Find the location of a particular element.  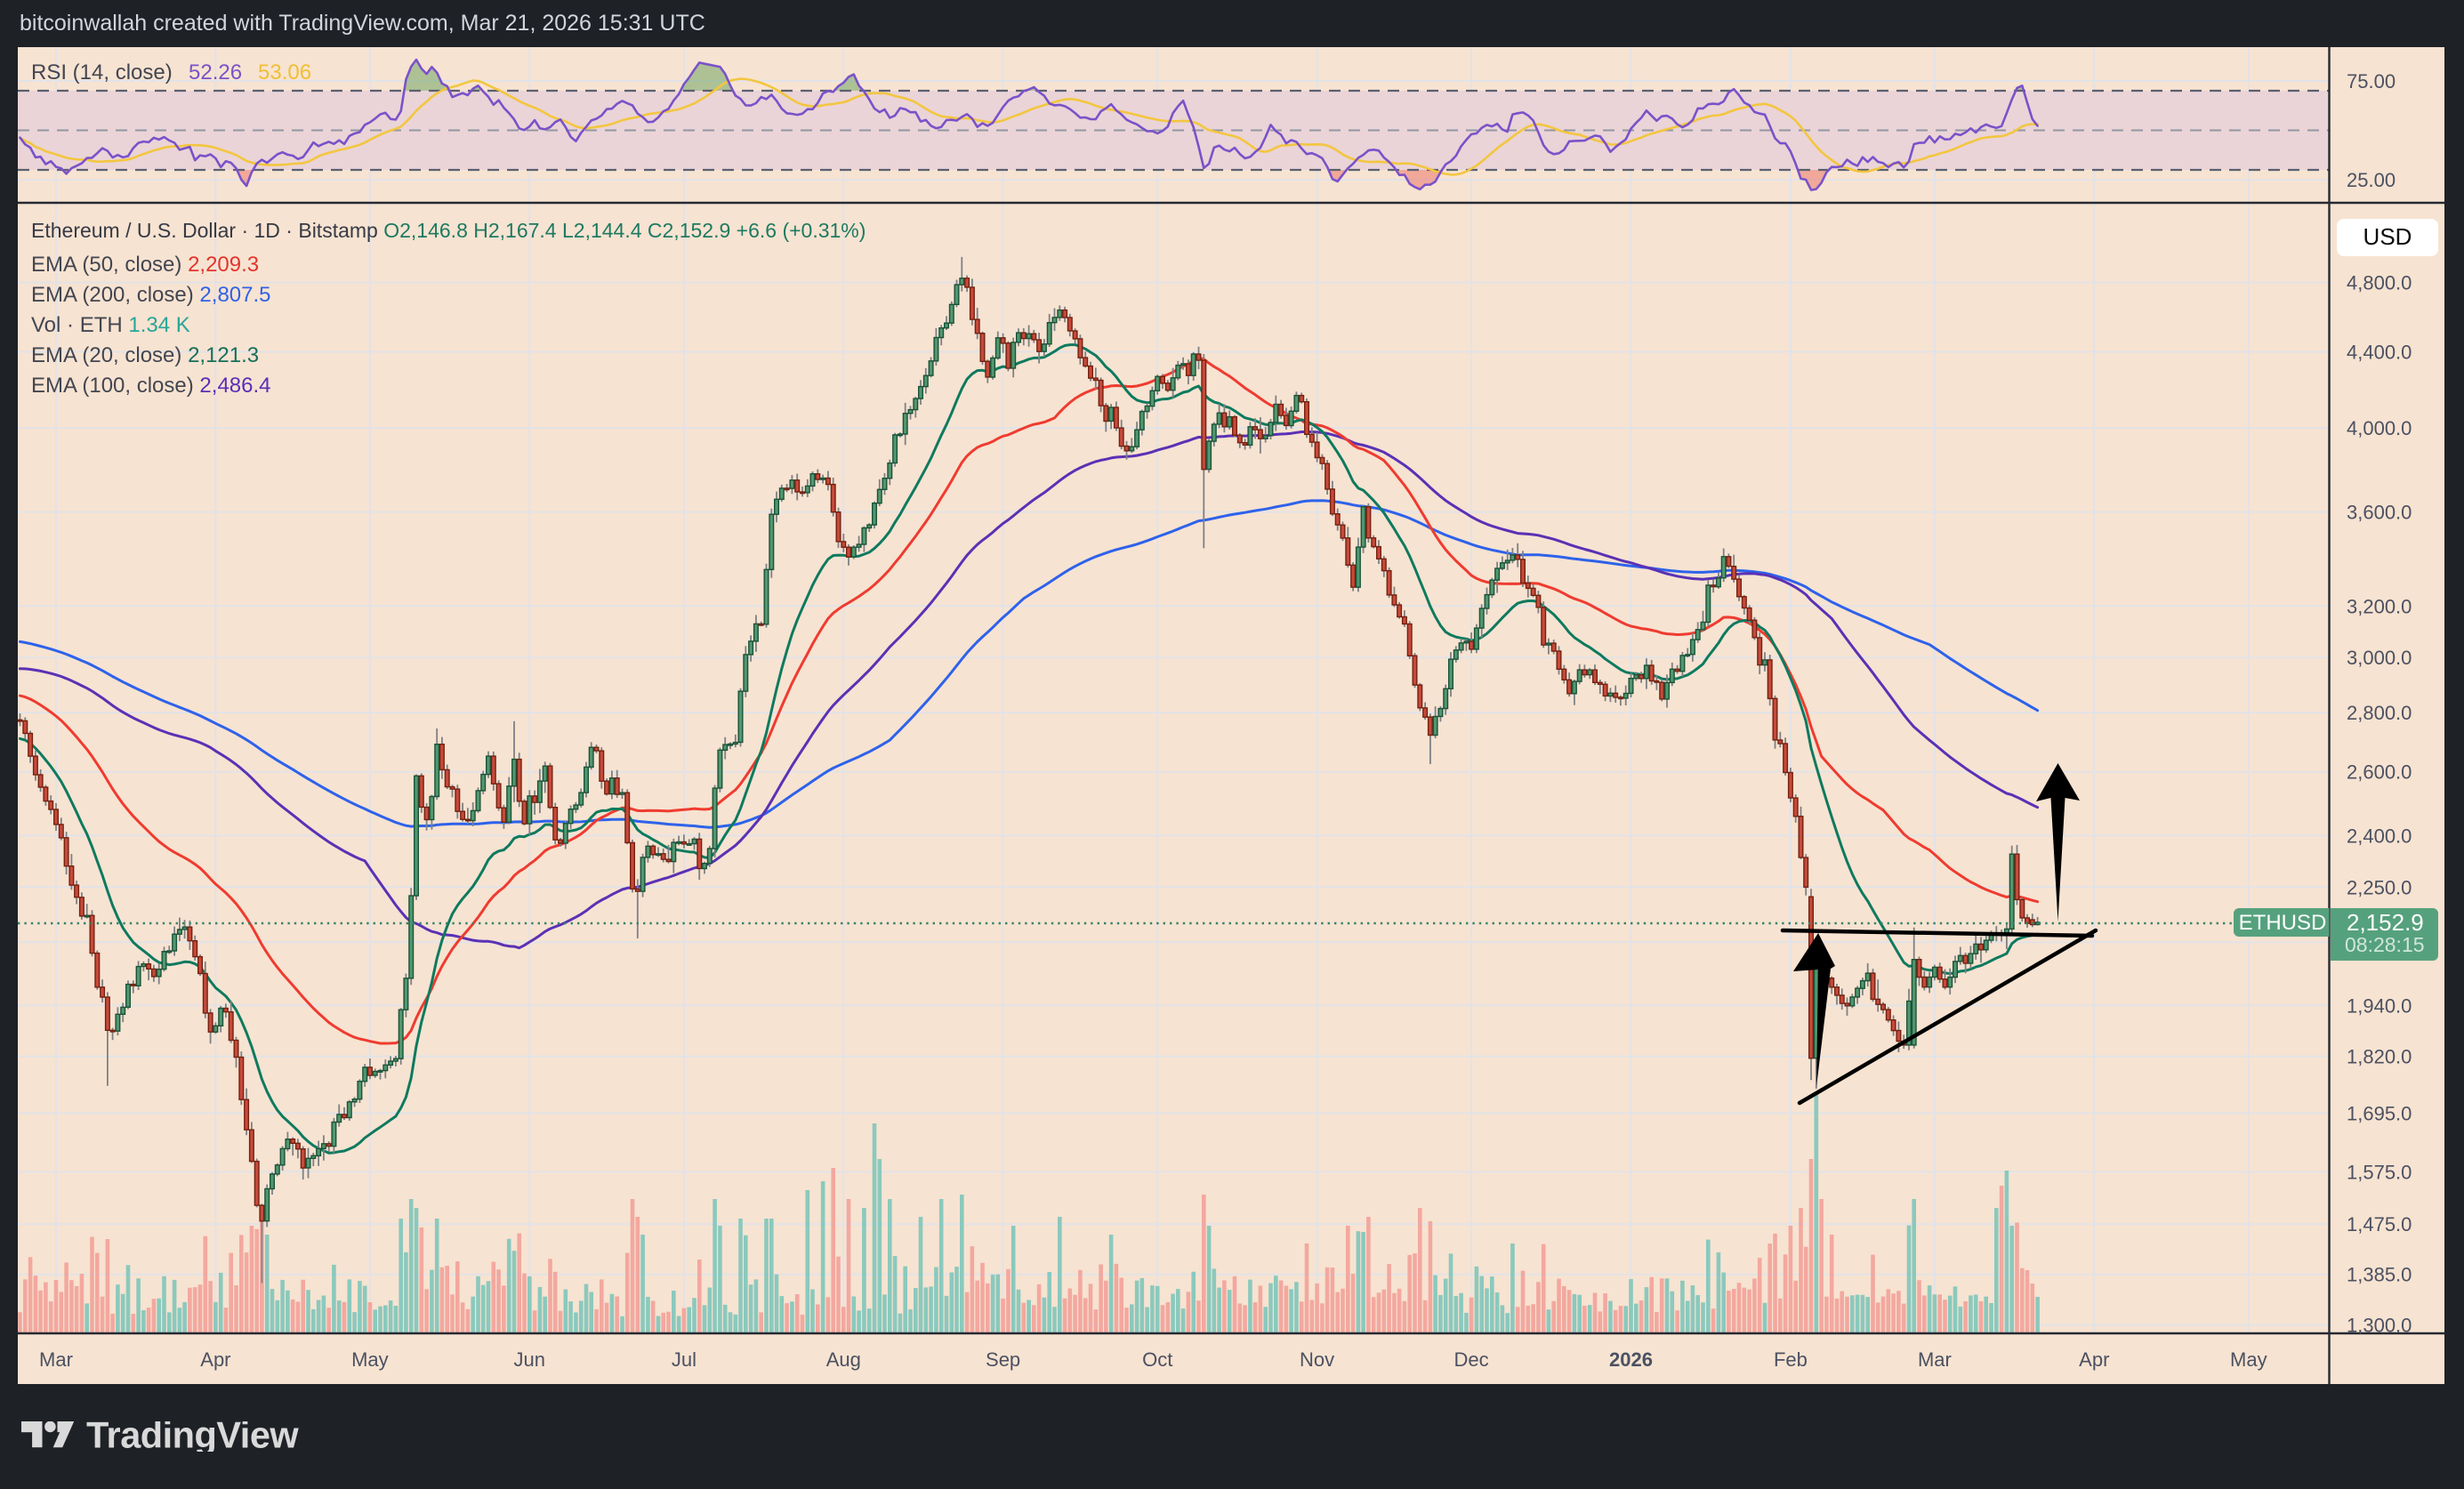

svg-text: EMA (20, close) 2,121.3 is located at coordinates (145, 355).